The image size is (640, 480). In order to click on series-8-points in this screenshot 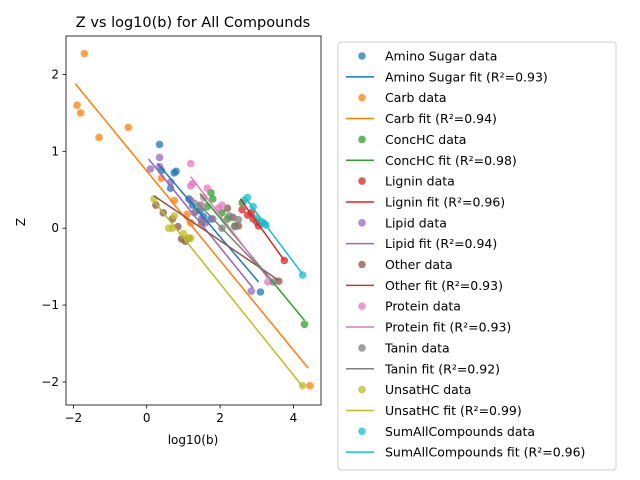, I will do `click(228, 292)`.